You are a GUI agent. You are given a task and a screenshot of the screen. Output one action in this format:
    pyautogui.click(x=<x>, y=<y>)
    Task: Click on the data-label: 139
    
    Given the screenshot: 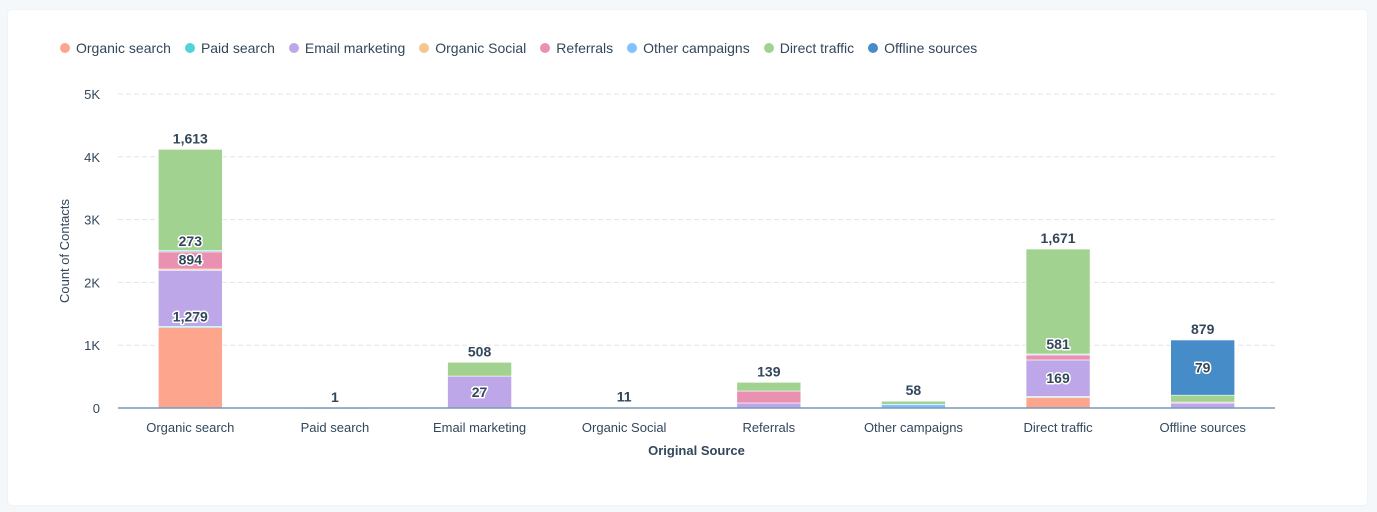 What is the action you would take?
    pyautogui.click(x=769, y=371)
    